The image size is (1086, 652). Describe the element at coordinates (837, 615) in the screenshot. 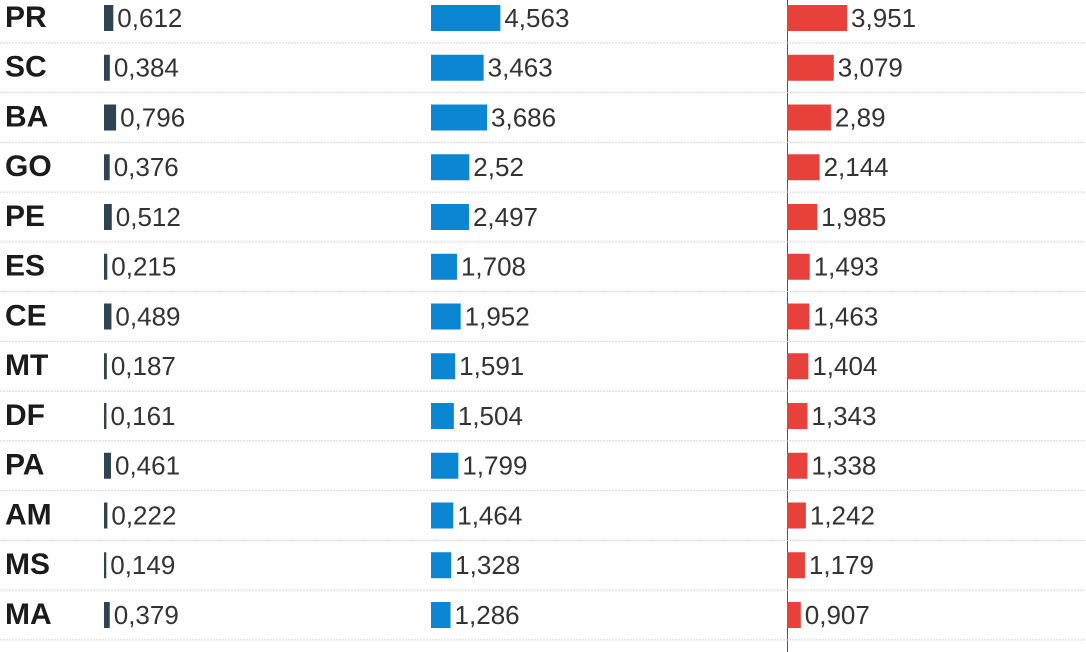

I see `value-label: 0,907` at that location.